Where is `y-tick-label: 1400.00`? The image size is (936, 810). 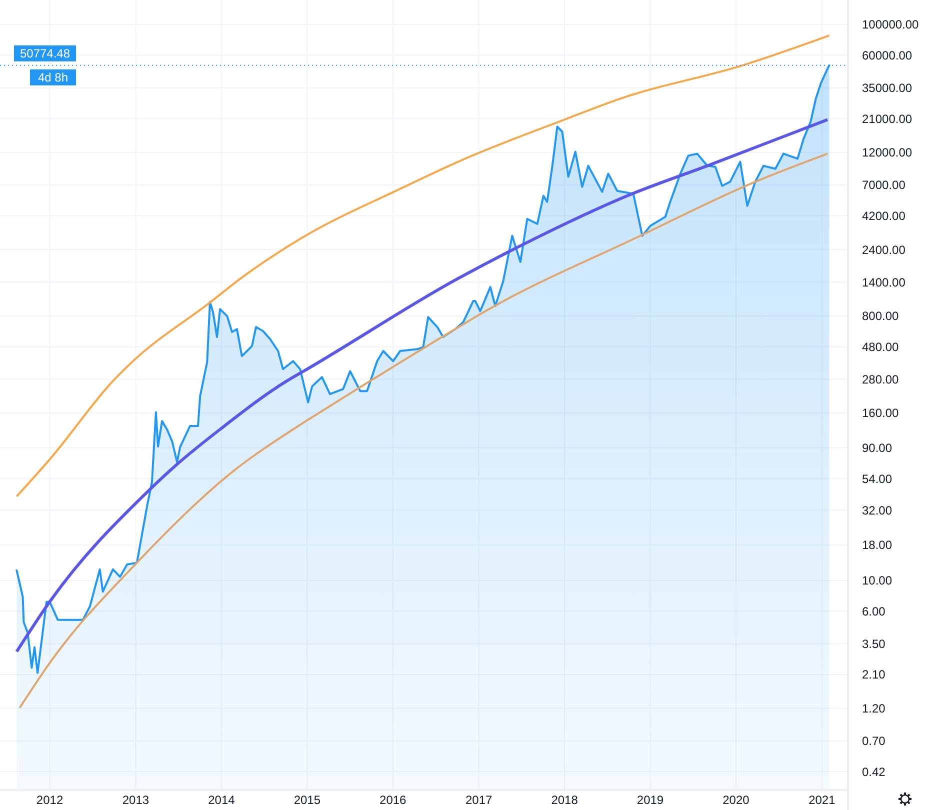 y-tick-label: 1400.00 is located at coordinates (884, 282).